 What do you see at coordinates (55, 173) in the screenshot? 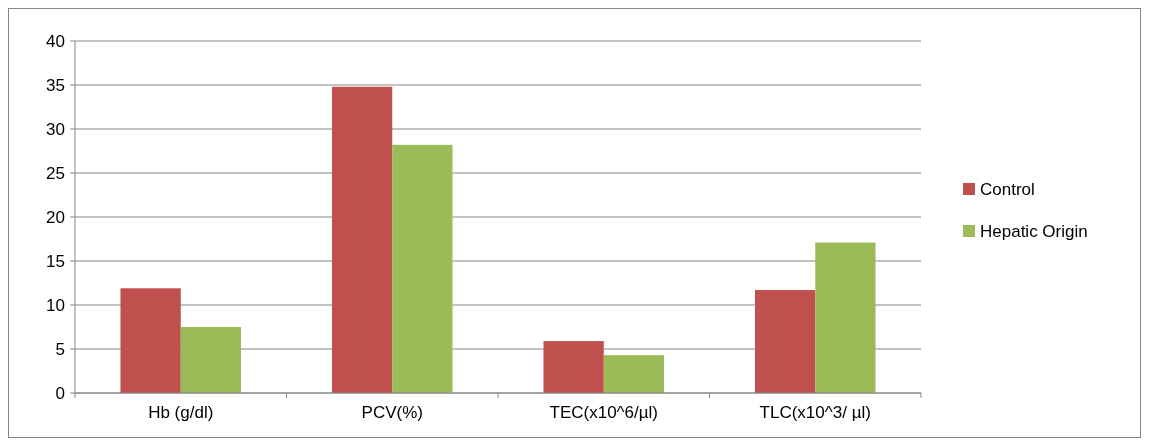
I see `y-tick-label: 25` at bounding box center [55, 173].